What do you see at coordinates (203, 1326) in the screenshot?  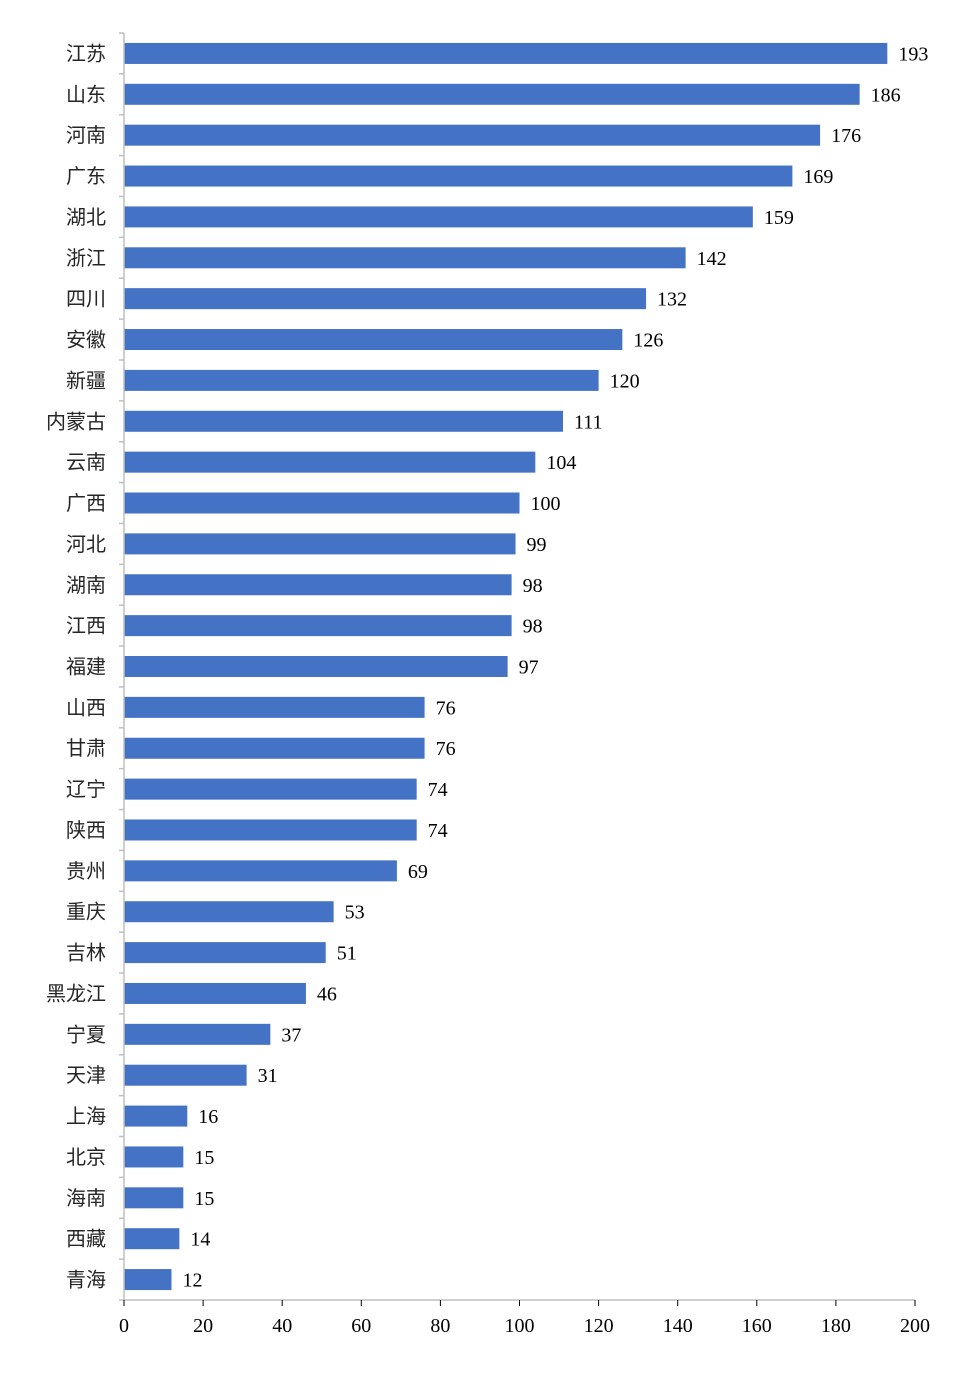 I see `x-tick-label-1: 20` at bounding box center [203, 1326].